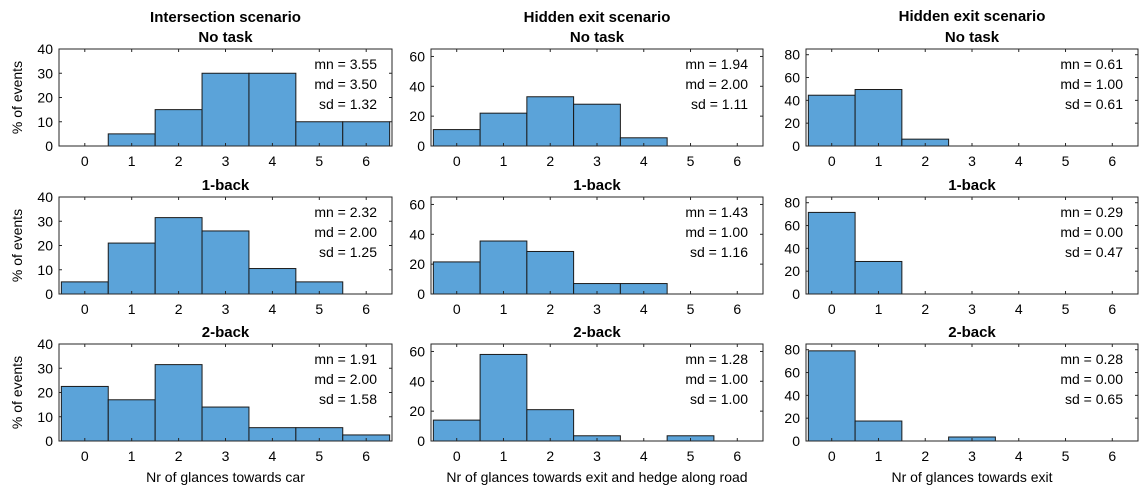  I want to click on y-tick-label: 80, so click(792, 203).